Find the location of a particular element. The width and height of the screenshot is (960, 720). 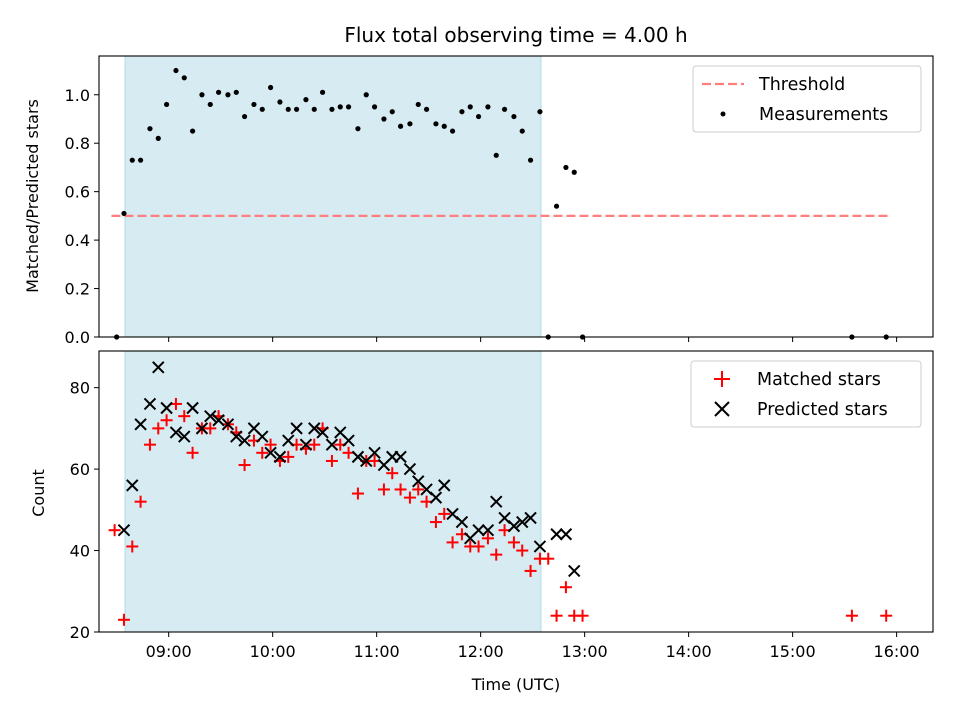

top-ytick-label: 0.8 is located at coordinates (77, 143).